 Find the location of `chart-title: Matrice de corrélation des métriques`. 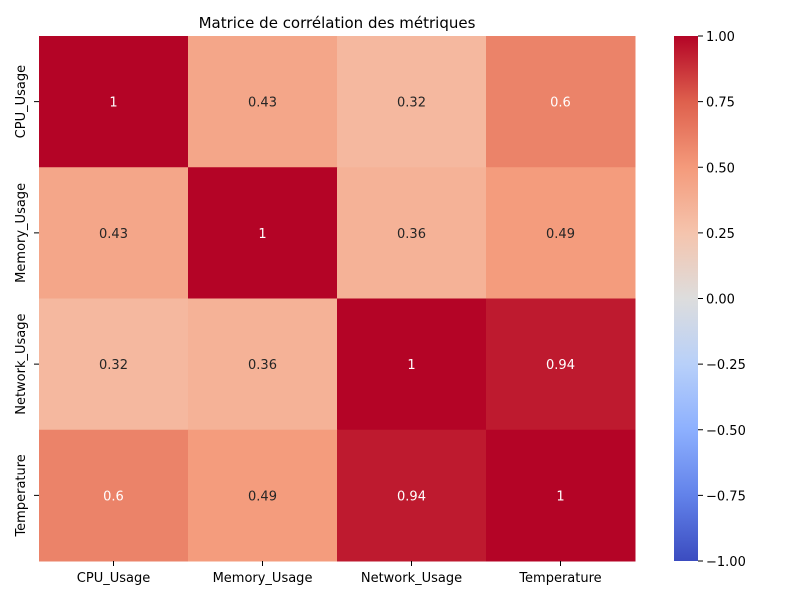

chart-title: Matrice de corrélation des métriques is located at coordinates (337, 23).